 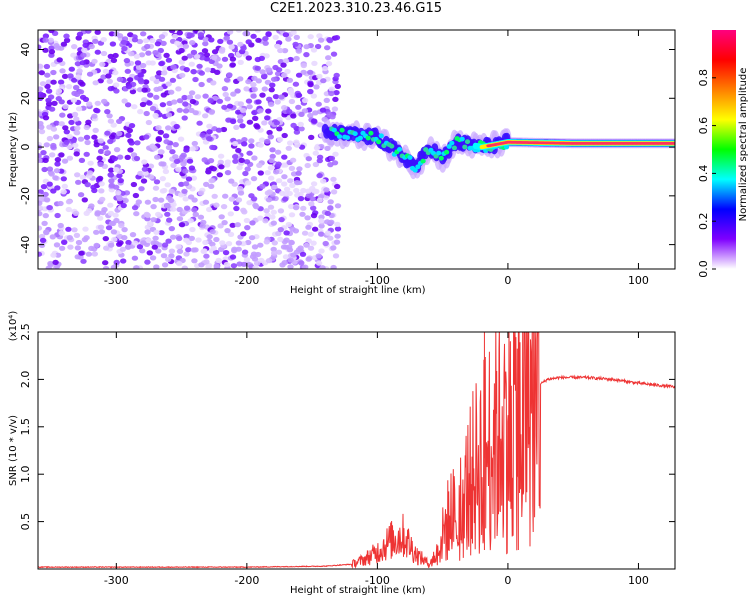 What do you see at coordinates (25, 50) in the screenshot?
I see `y-tick-label: 40` at bounding box center [25, 50].